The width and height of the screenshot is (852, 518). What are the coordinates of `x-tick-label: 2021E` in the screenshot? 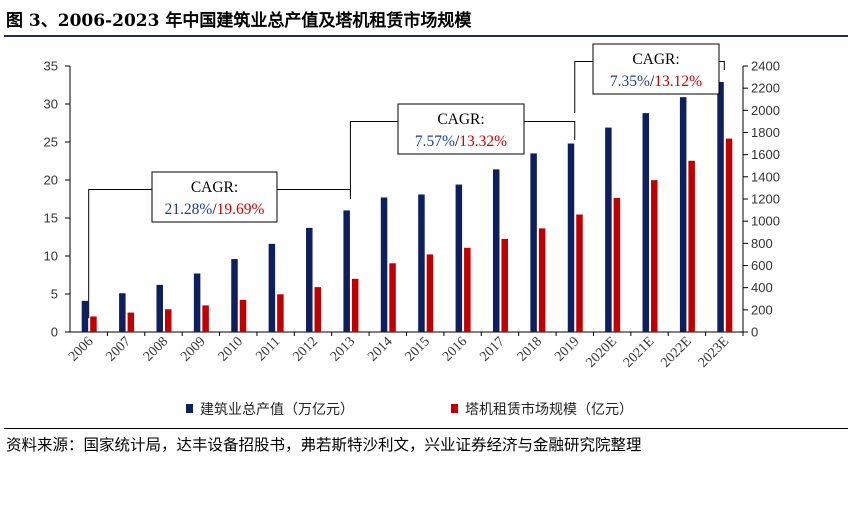 It's located at (639, 352).